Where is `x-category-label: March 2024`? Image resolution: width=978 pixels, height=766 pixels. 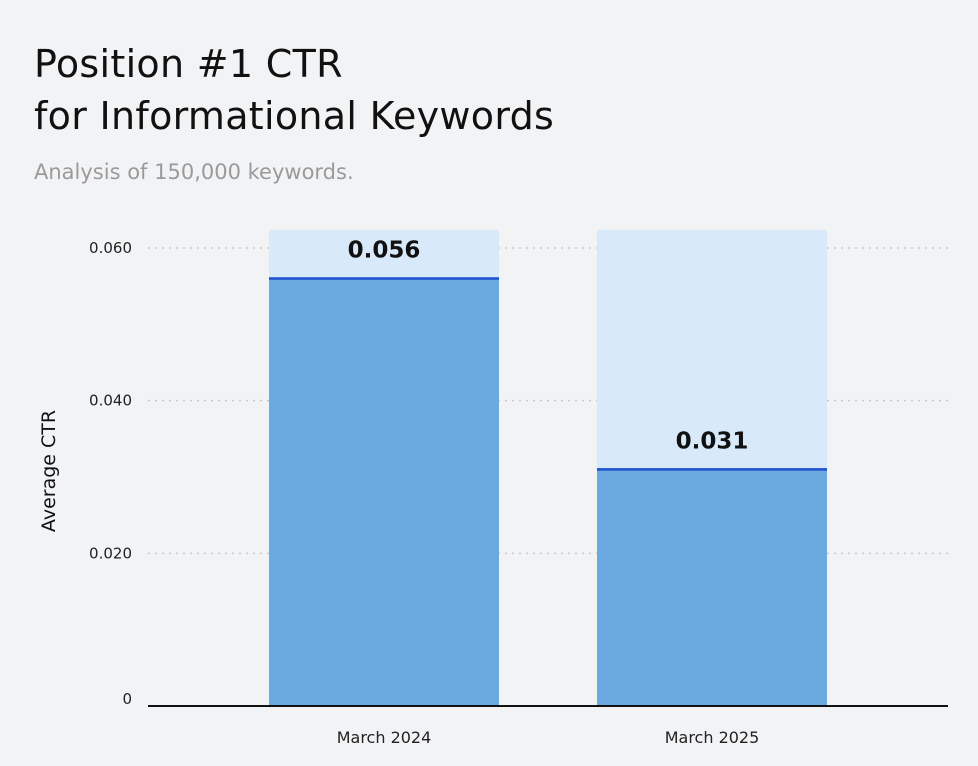 x-category-label: March 2024 is located at coordinates (384, 737).